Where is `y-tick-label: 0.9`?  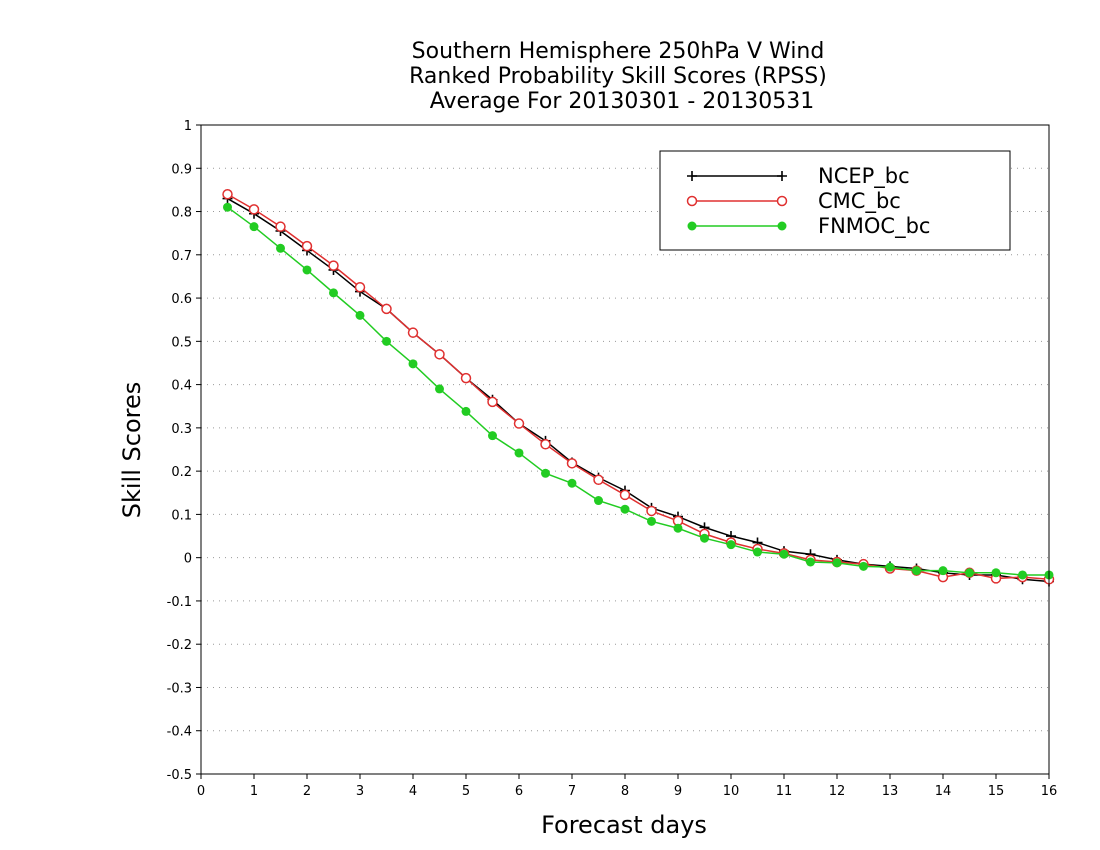
y-tick-label: 0.9 is located at coordinates (181, 169).